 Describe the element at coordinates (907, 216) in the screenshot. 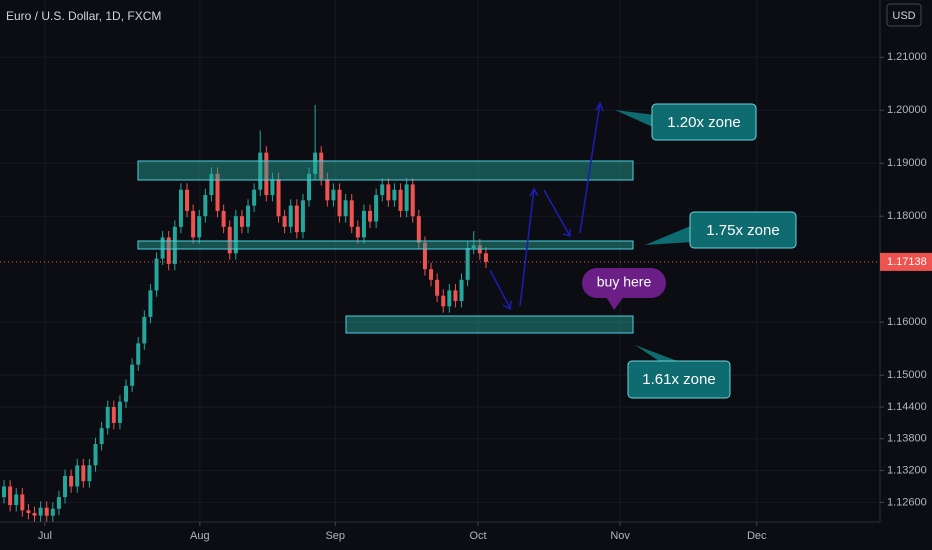

I see `y-tick-label: 1.18000` at that location.